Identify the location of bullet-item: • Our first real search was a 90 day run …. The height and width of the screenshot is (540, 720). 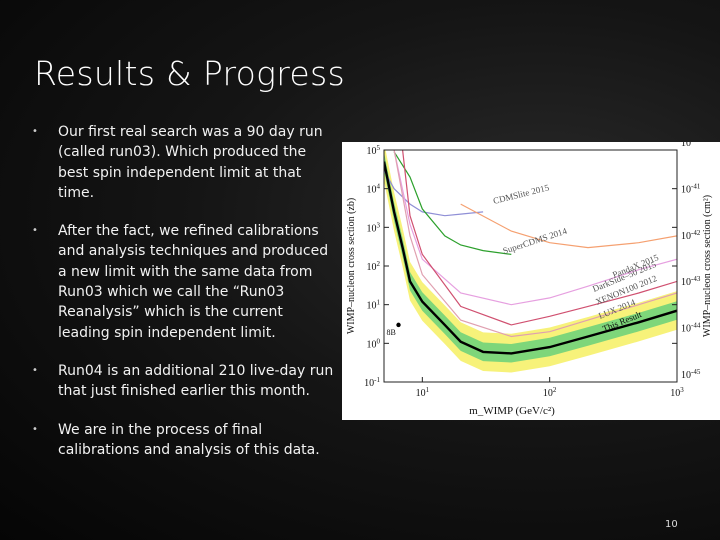
(179, 162).